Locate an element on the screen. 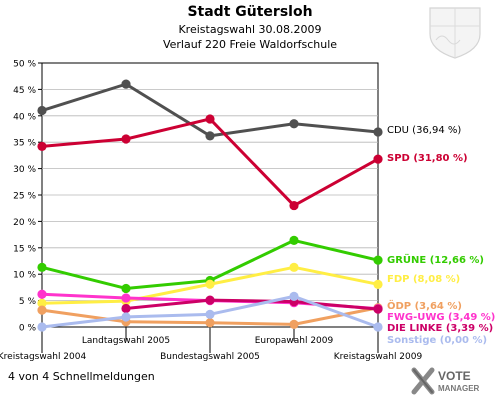 The image size is (500, 400). chart-subtitle-date: Kreistagswahl 30.08.2009 is located at coordinates (249, 29).